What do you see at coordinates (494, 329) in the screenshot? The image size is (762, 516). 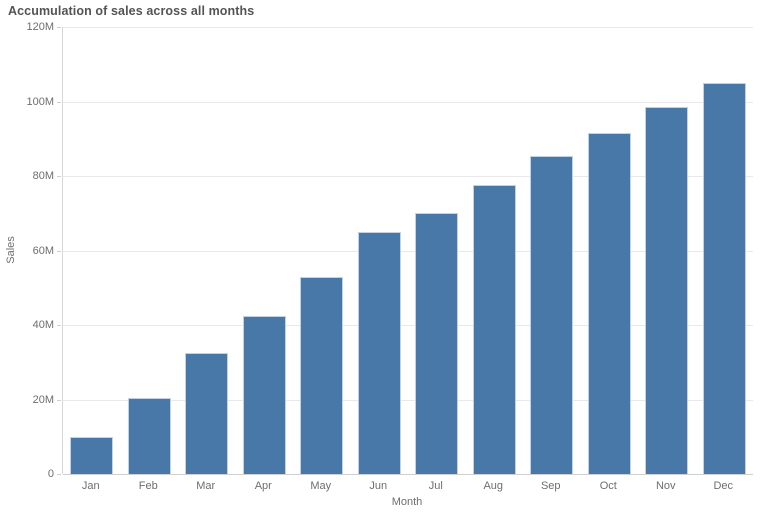 I see `bar-aug` at bounding box center [494, 329].